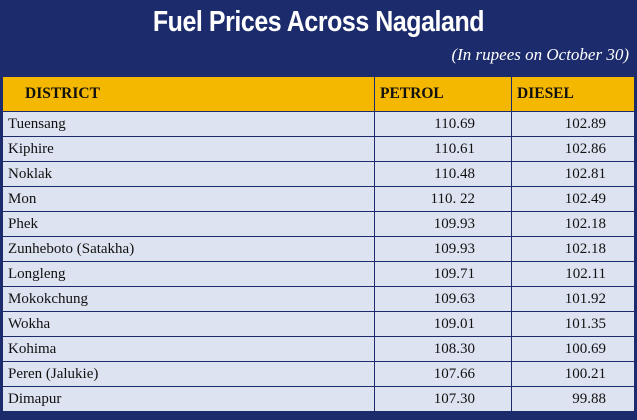 This screenshot has width=637, height=420. I want to click on petrol-price-cell: 108.30, so click(443, 349).